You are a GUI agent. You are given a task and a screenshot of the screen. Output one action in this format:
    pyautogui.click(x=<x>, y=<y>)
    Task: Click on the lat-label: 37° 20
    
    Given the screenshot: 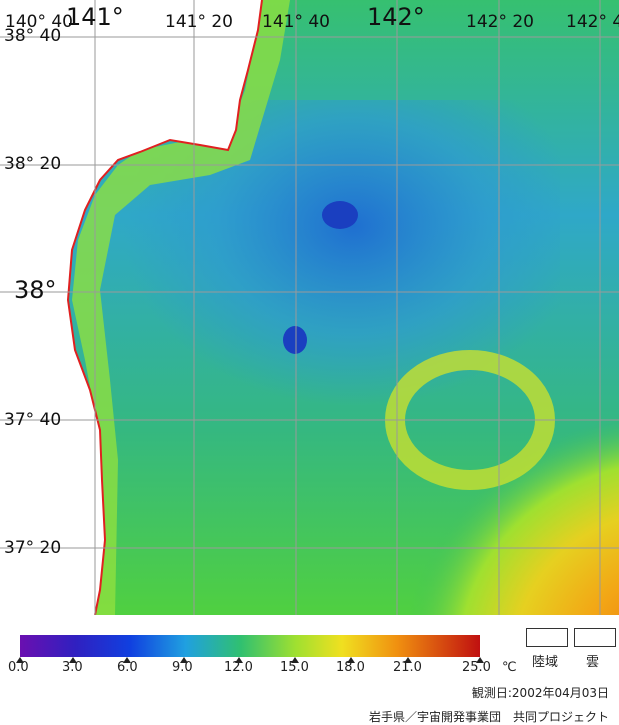 What is the action you would take?
    pyautogui.click(x=33, y=548)
    